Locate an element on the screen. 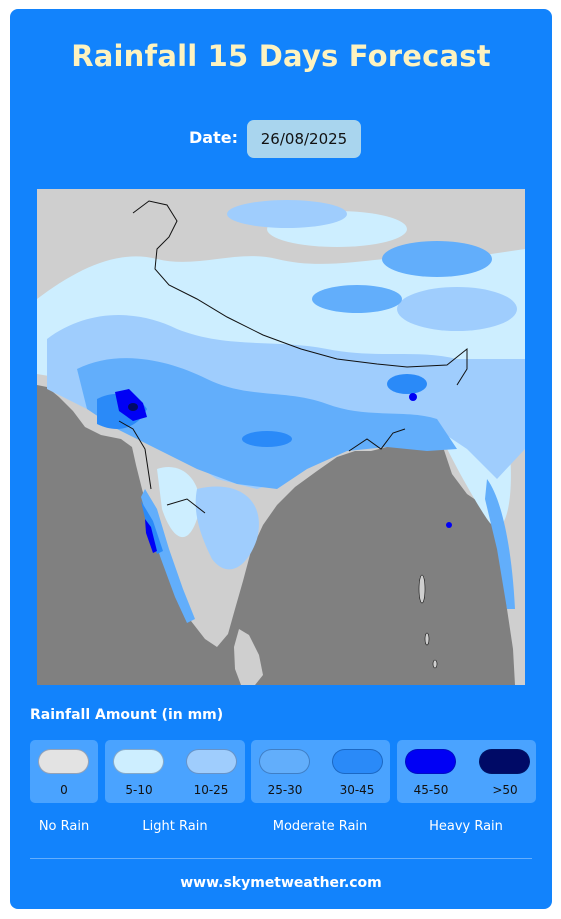 This screenshot has height=919, width=561. date-label: Date: is located at coordinates (213, 137).